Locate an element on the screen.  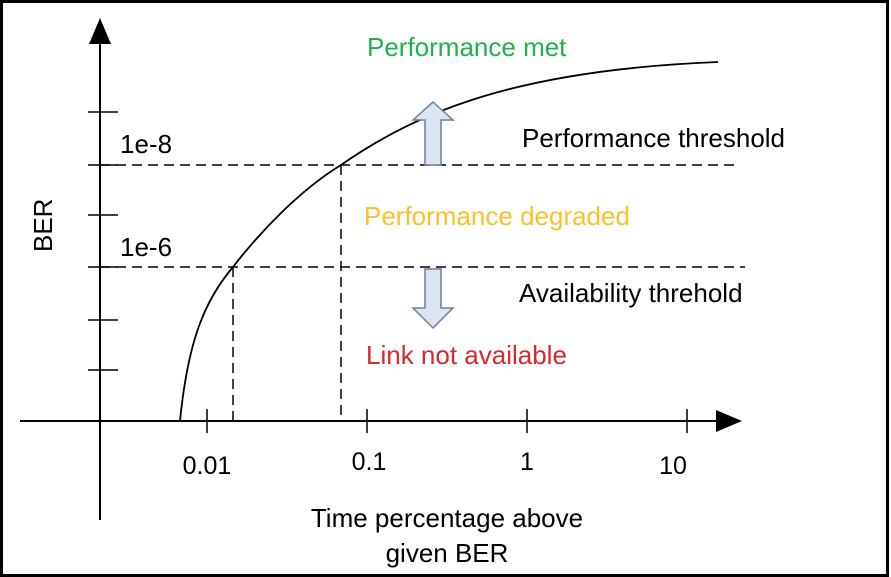
down-arrow-icon is located at coordinates (433, 299).